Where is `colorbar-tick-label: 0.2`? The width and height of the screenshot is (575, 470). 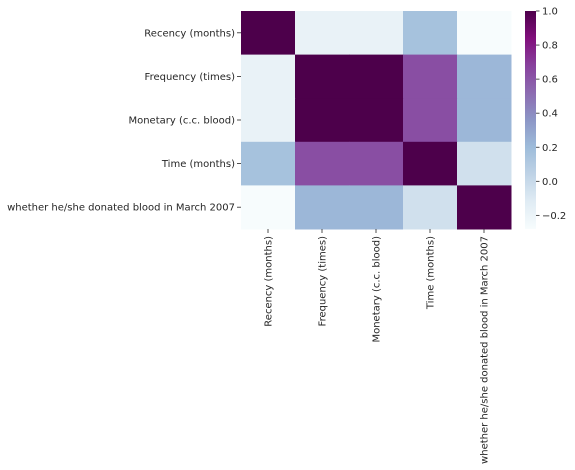 colorbar-tick-label: 0.2 is located at coordinates (550, 148).